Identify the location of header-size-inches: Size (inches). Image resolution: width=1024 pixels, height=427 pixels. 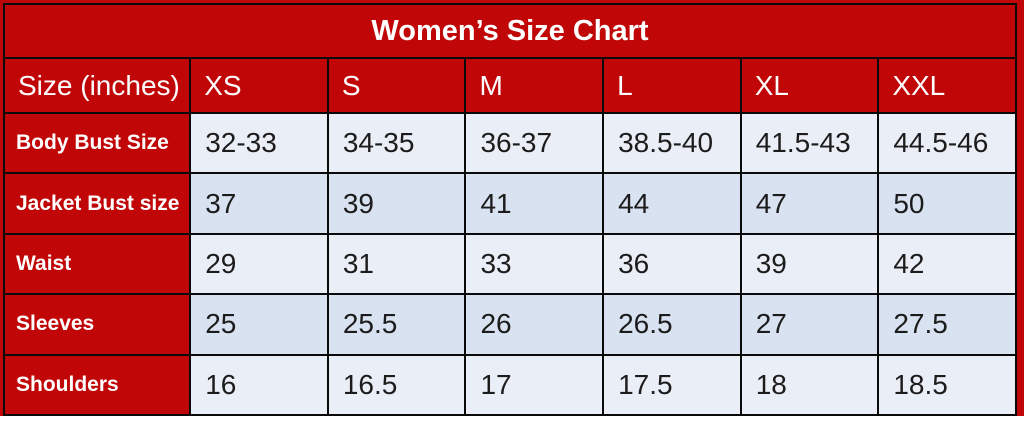
(97, 85).